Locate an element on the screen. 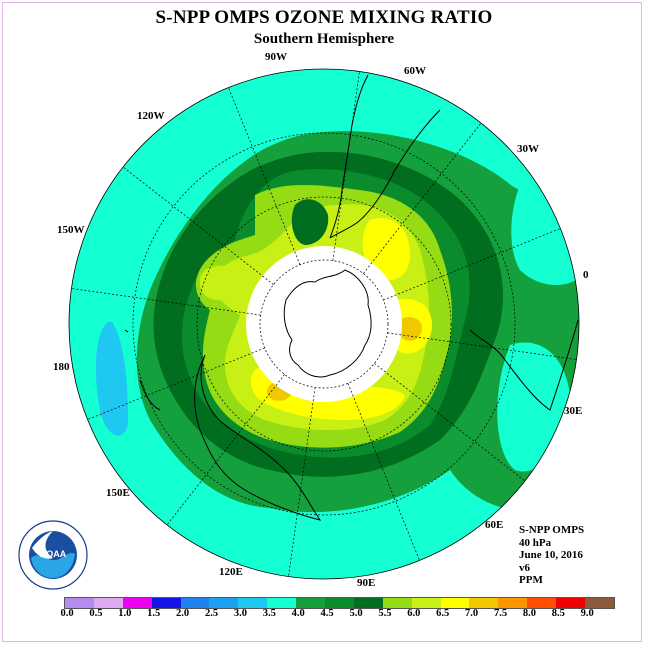  colorbar-tick-label: 4.5 is located at coordinates (327, 613).